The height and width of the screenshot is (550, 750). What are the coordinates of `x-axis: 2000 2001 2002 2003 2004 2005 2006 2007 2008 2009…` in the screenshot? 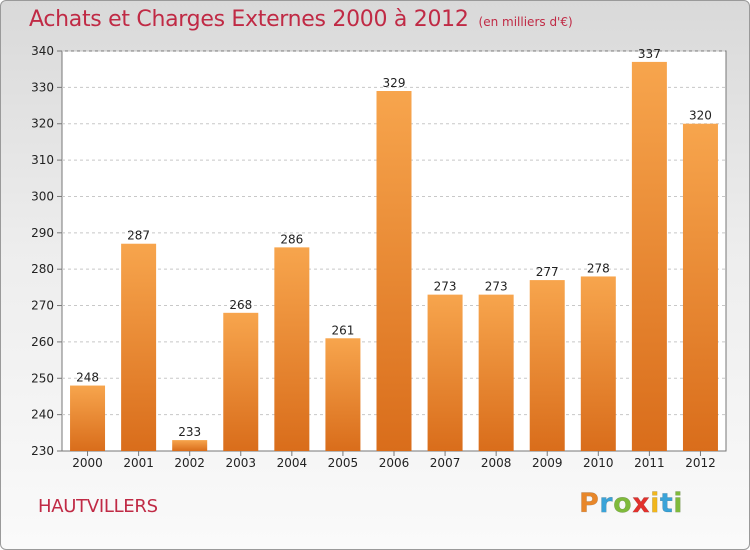 It's located at (394, 460).